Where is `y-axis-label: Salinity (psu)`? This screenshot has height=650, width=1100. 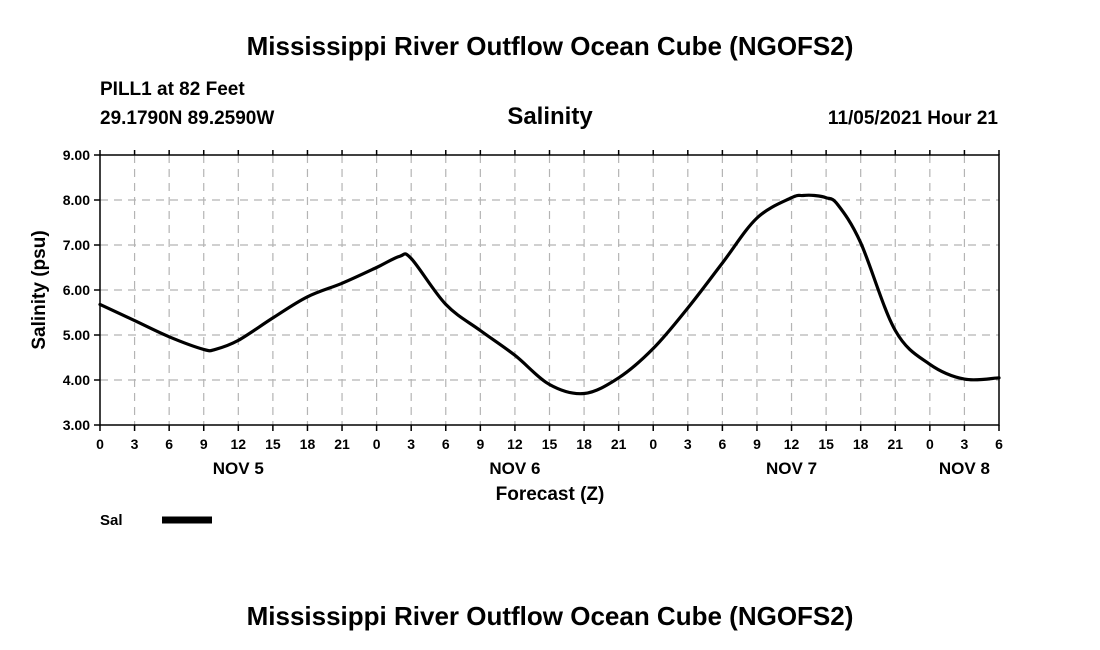 y-axis-label: Salinity (psu) is located at coordinates (39, 289).